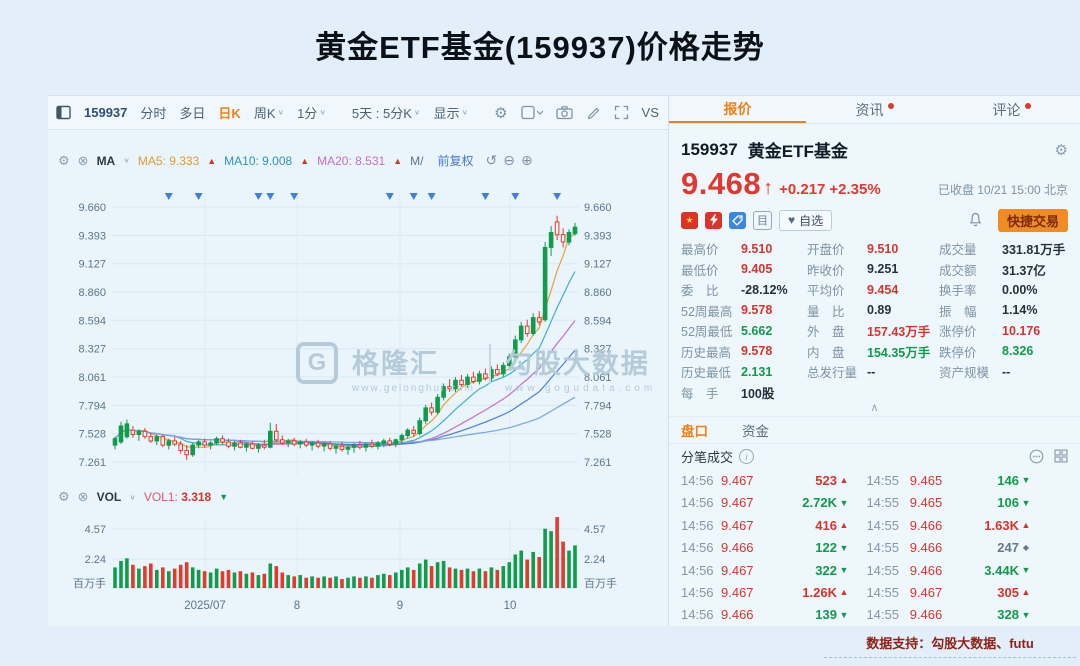  I want to click on stat-value: --, so click(871, 371).